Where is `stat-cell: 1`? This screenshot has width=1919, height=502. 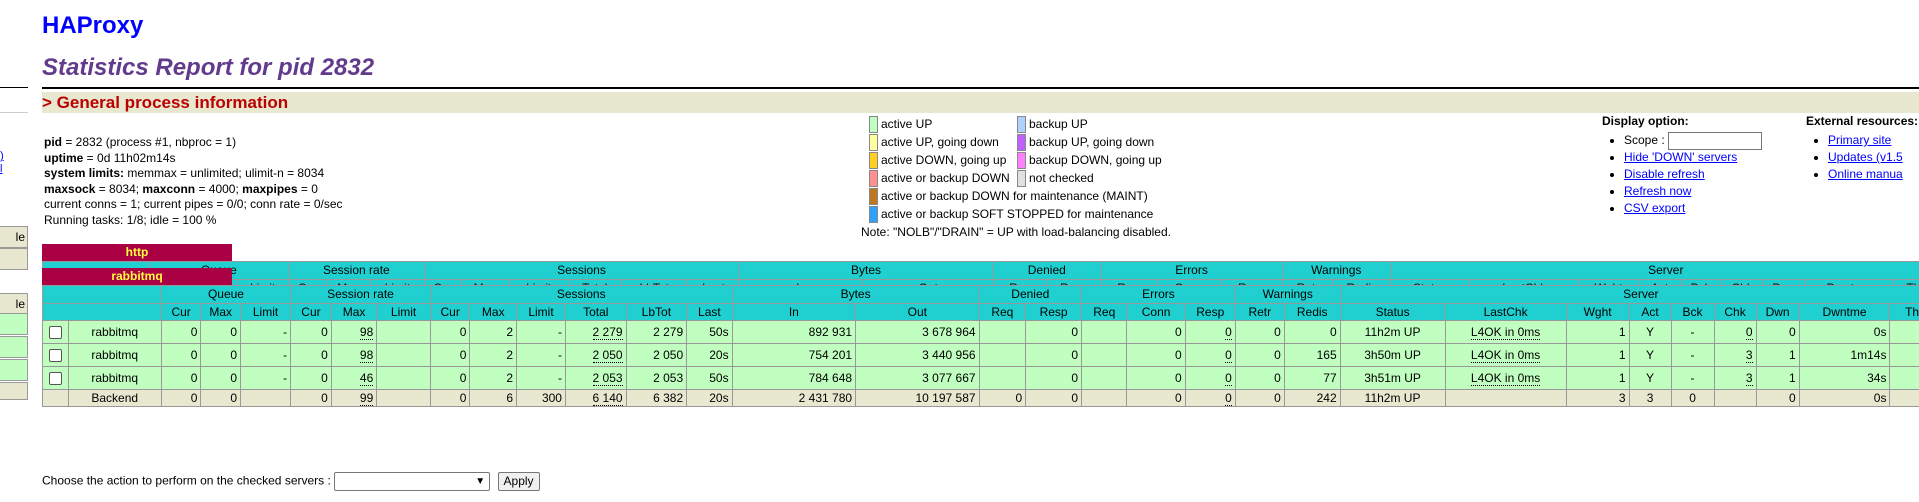
stat-cell: 1 is located at coordinates (1597, 355).